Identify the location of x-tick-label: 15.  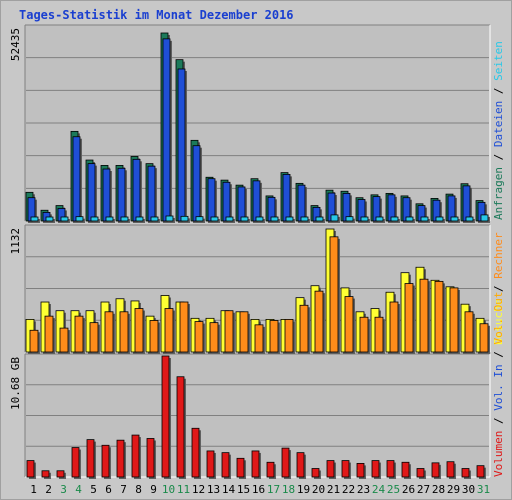
(243, 489).